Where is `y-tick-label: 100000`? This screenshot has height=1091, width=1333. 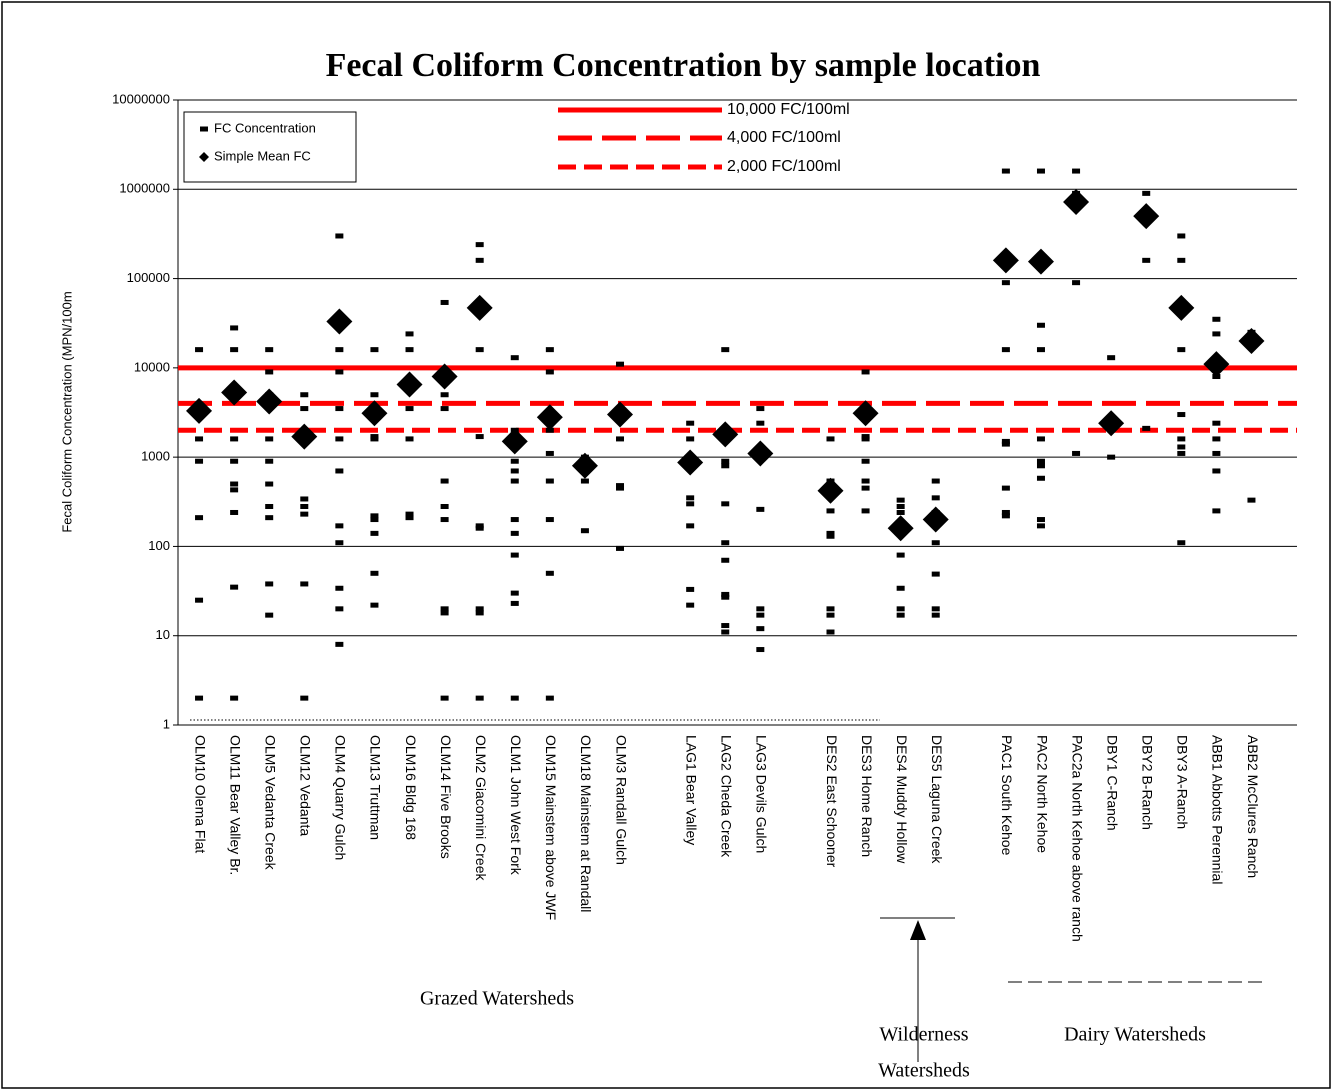
y-tick-label: 100000 is located at coordinates (148, 277).